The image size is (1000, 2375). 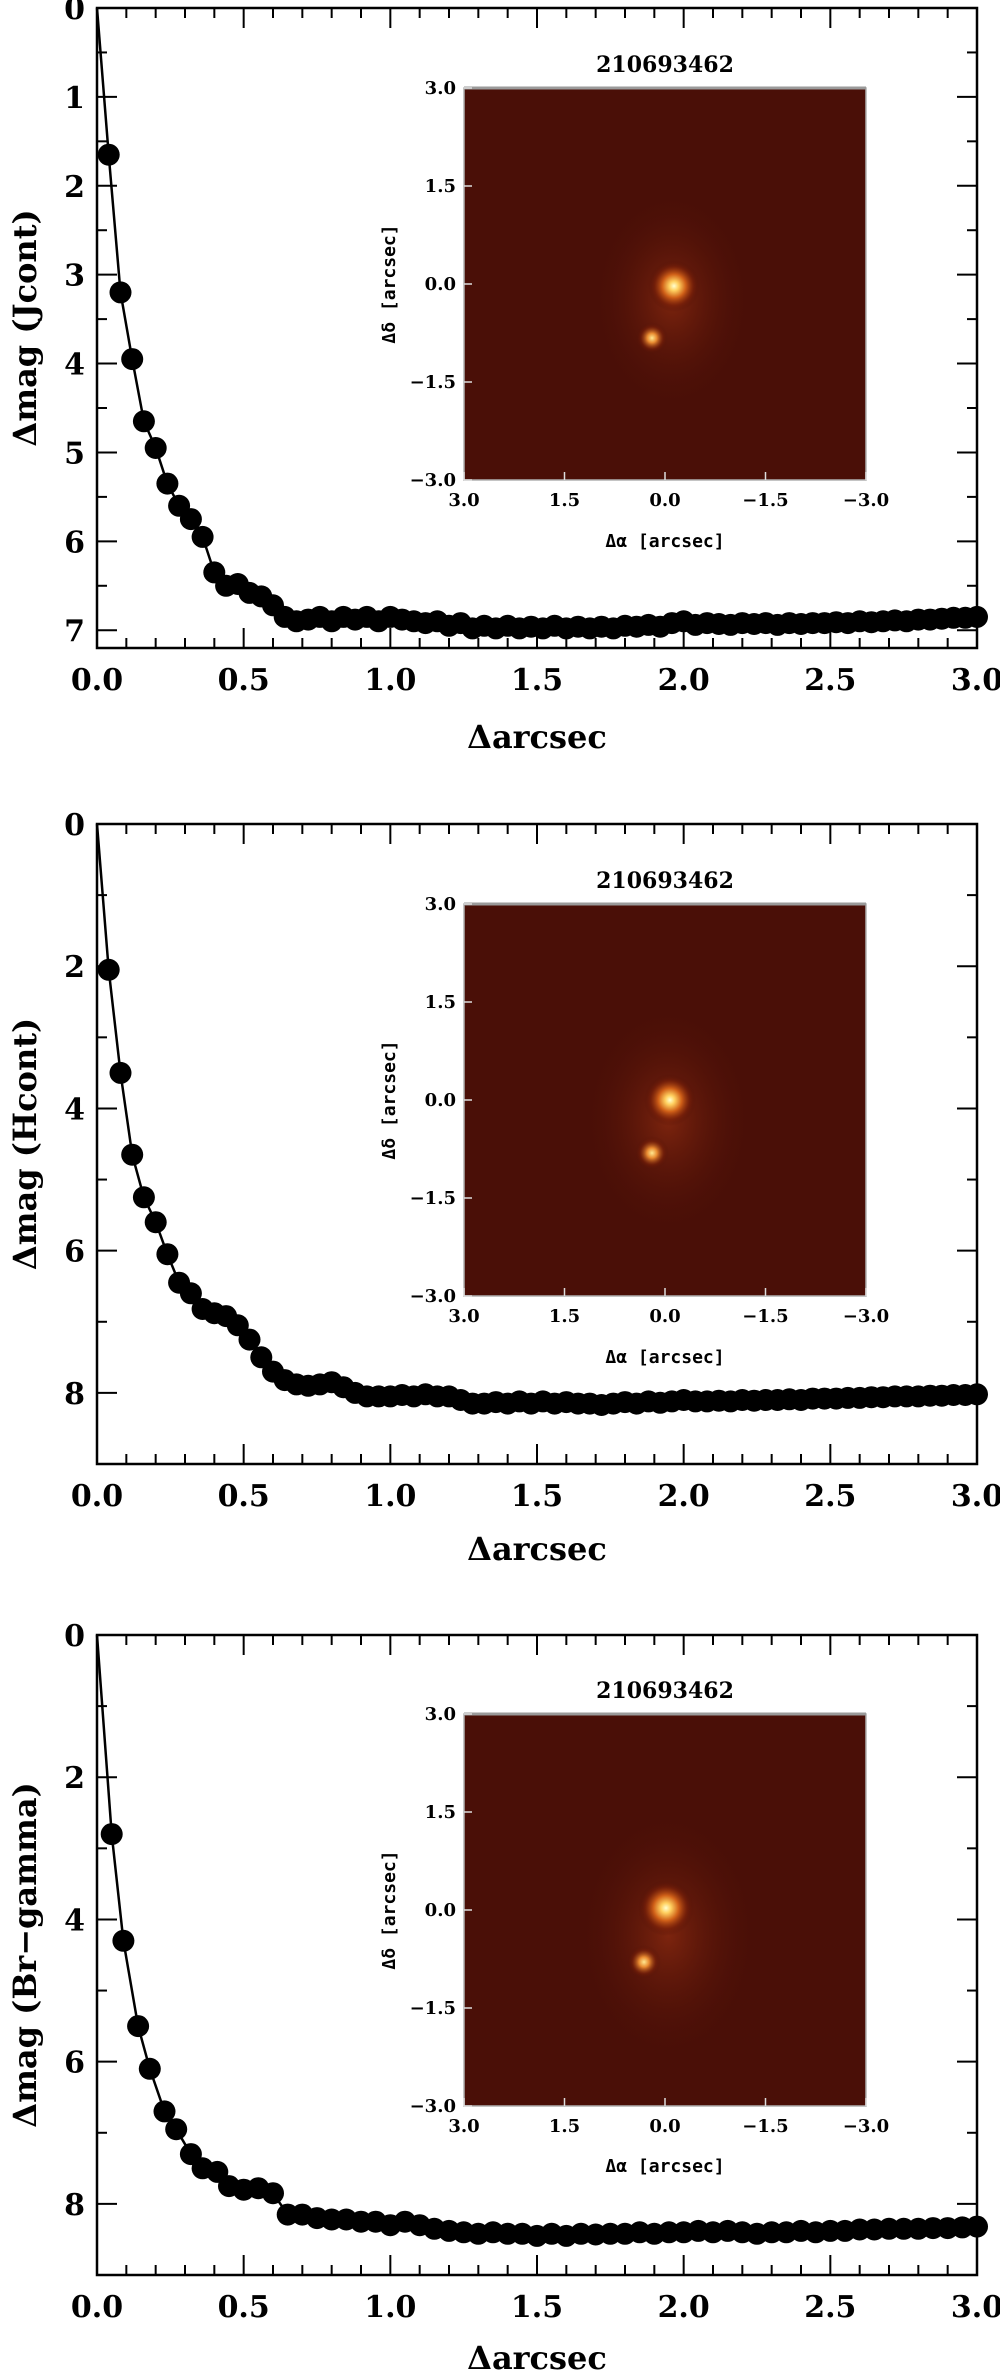 I want to click on y-tick-label: 3, so click(x=74, y=276).